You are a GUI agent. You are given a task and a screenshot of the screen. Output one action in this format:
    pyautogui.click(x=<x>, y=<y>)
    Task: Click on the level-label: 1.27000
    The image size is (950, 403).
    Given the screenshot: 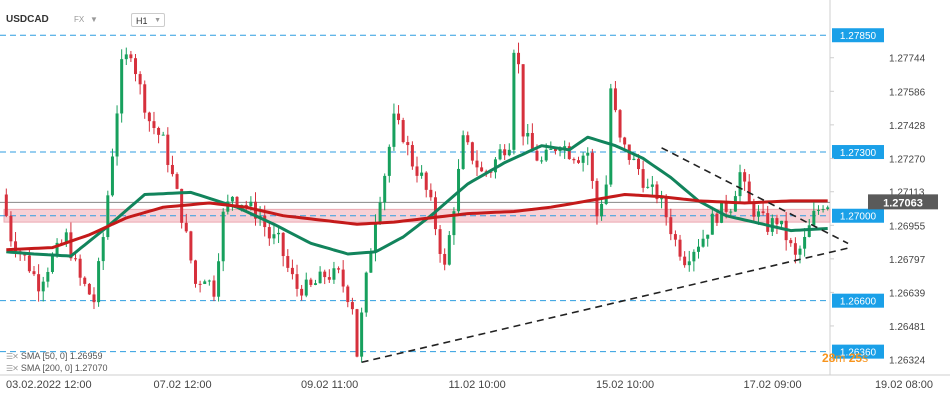 What is the action you would take?
    pyautogui.click(x=858, y=217)
    